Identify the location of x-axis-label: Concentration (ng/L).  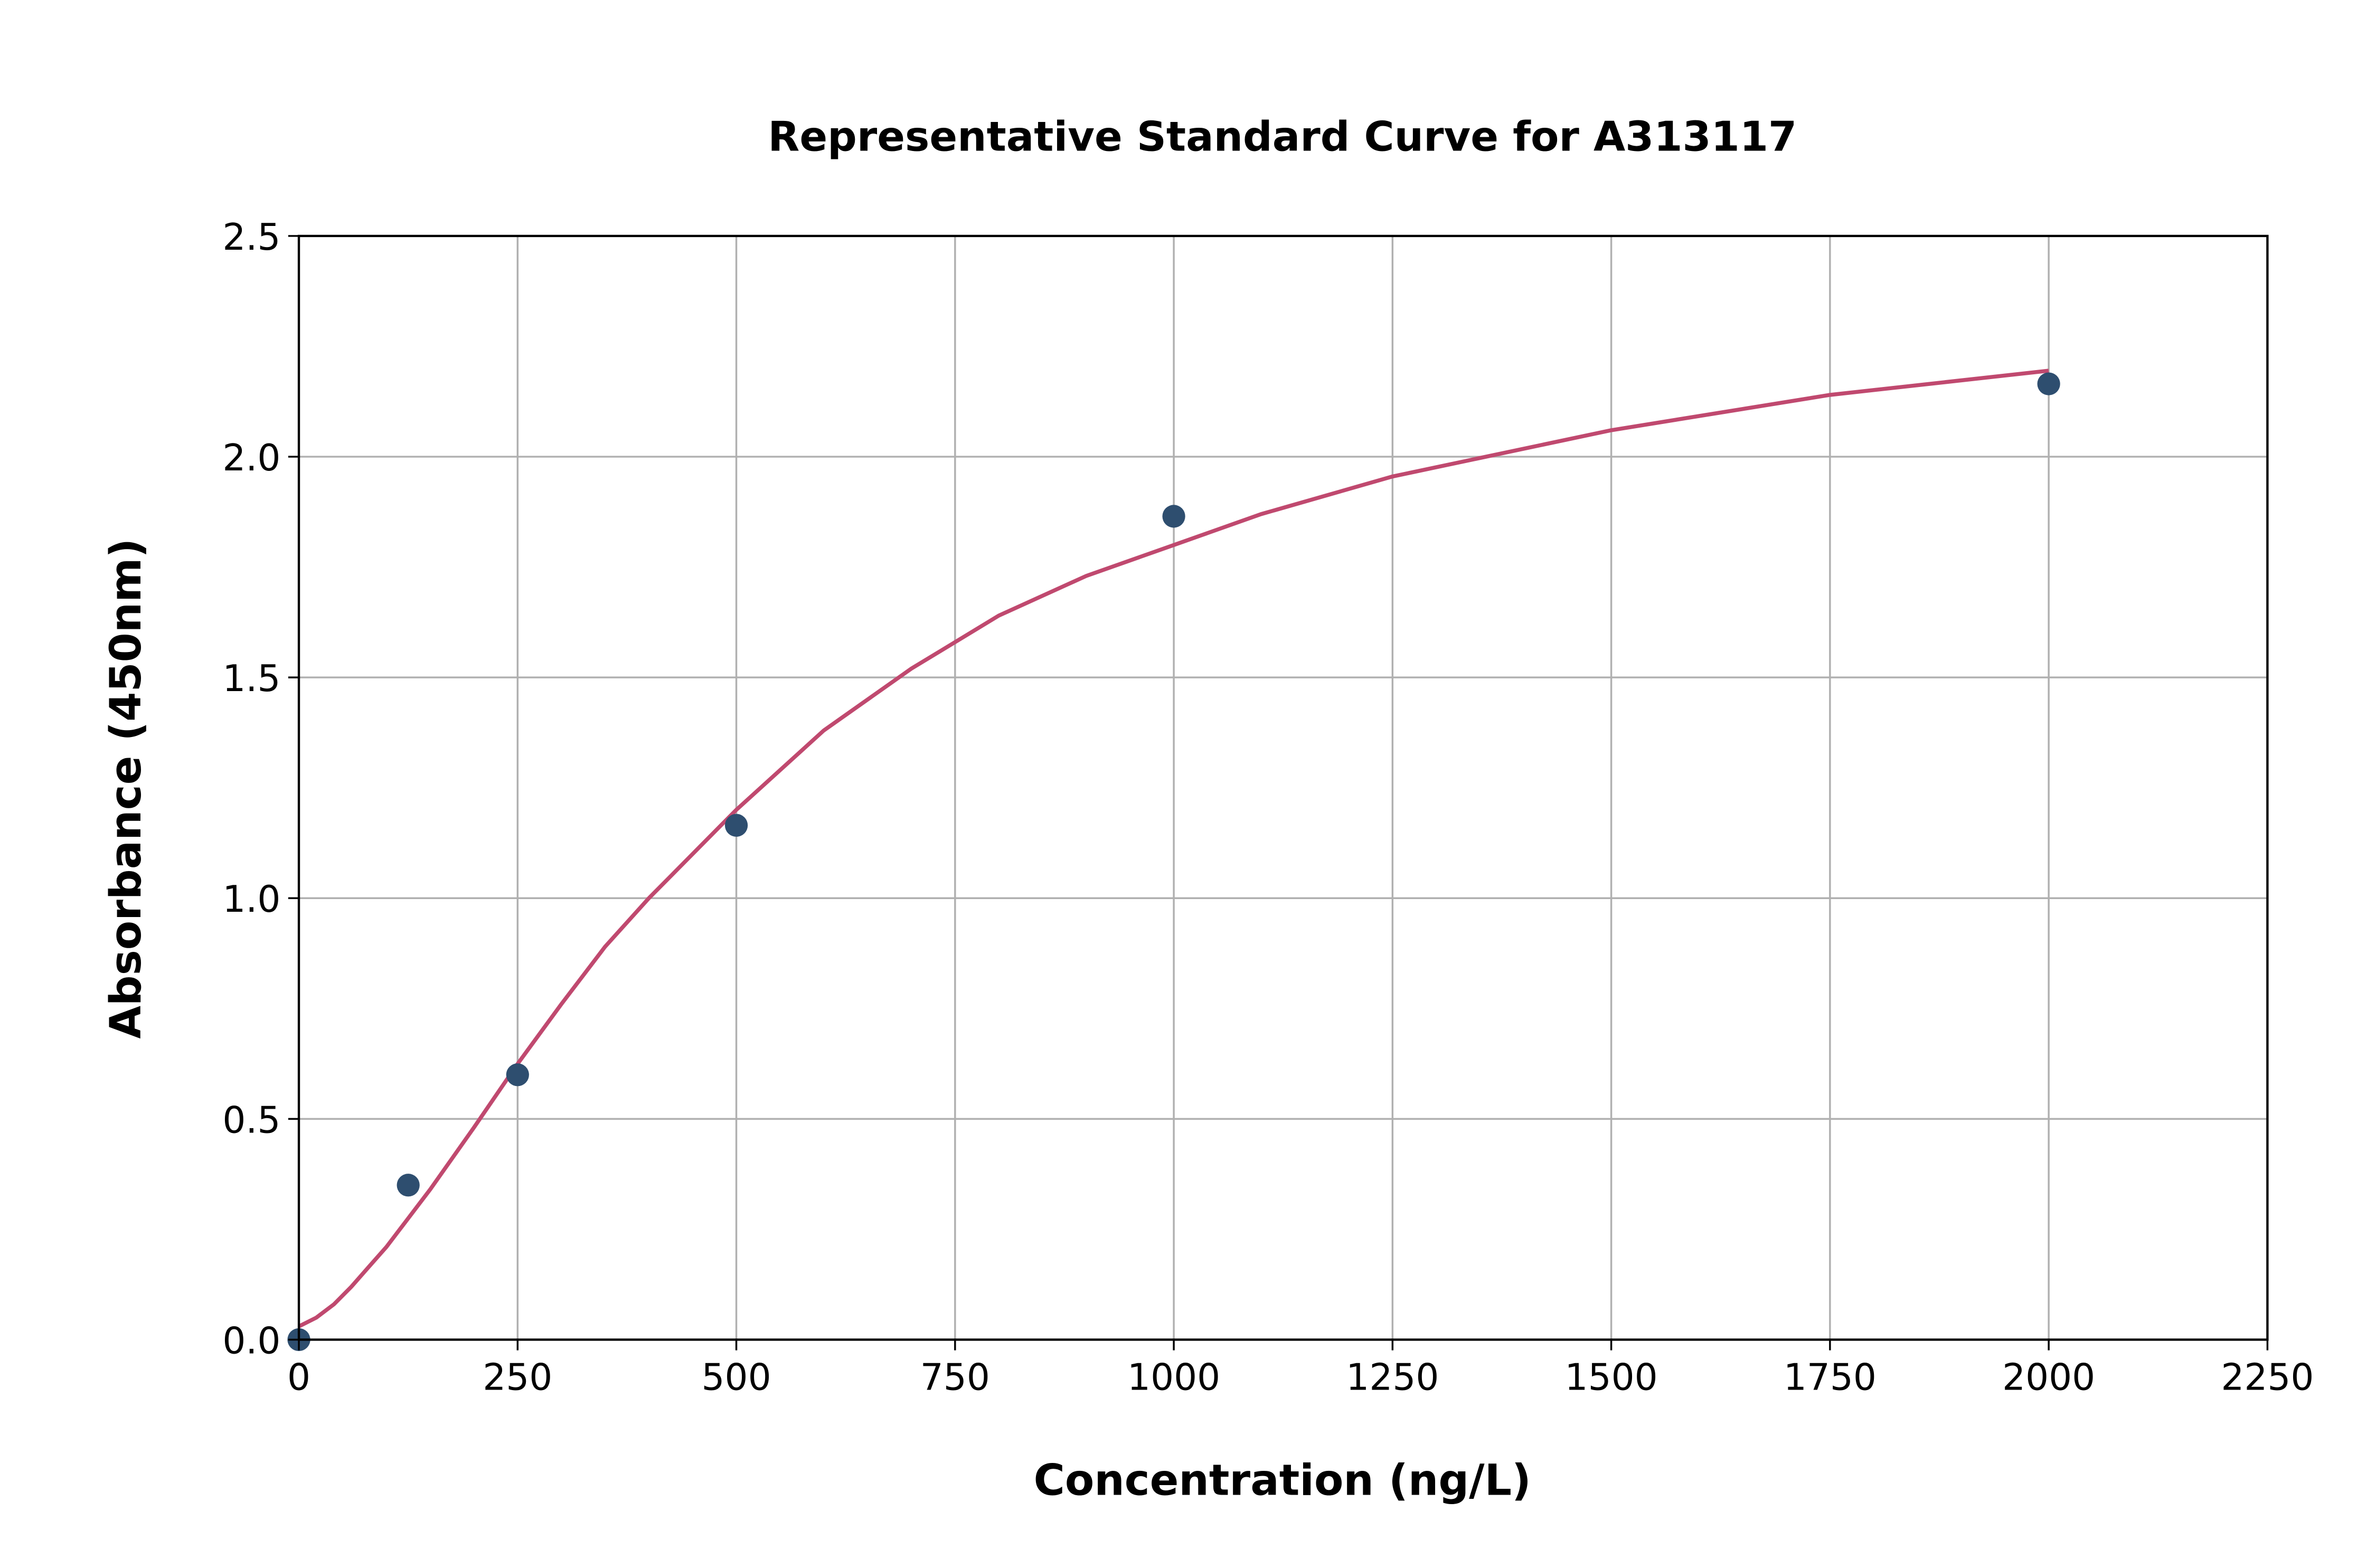
(1283, 1481).